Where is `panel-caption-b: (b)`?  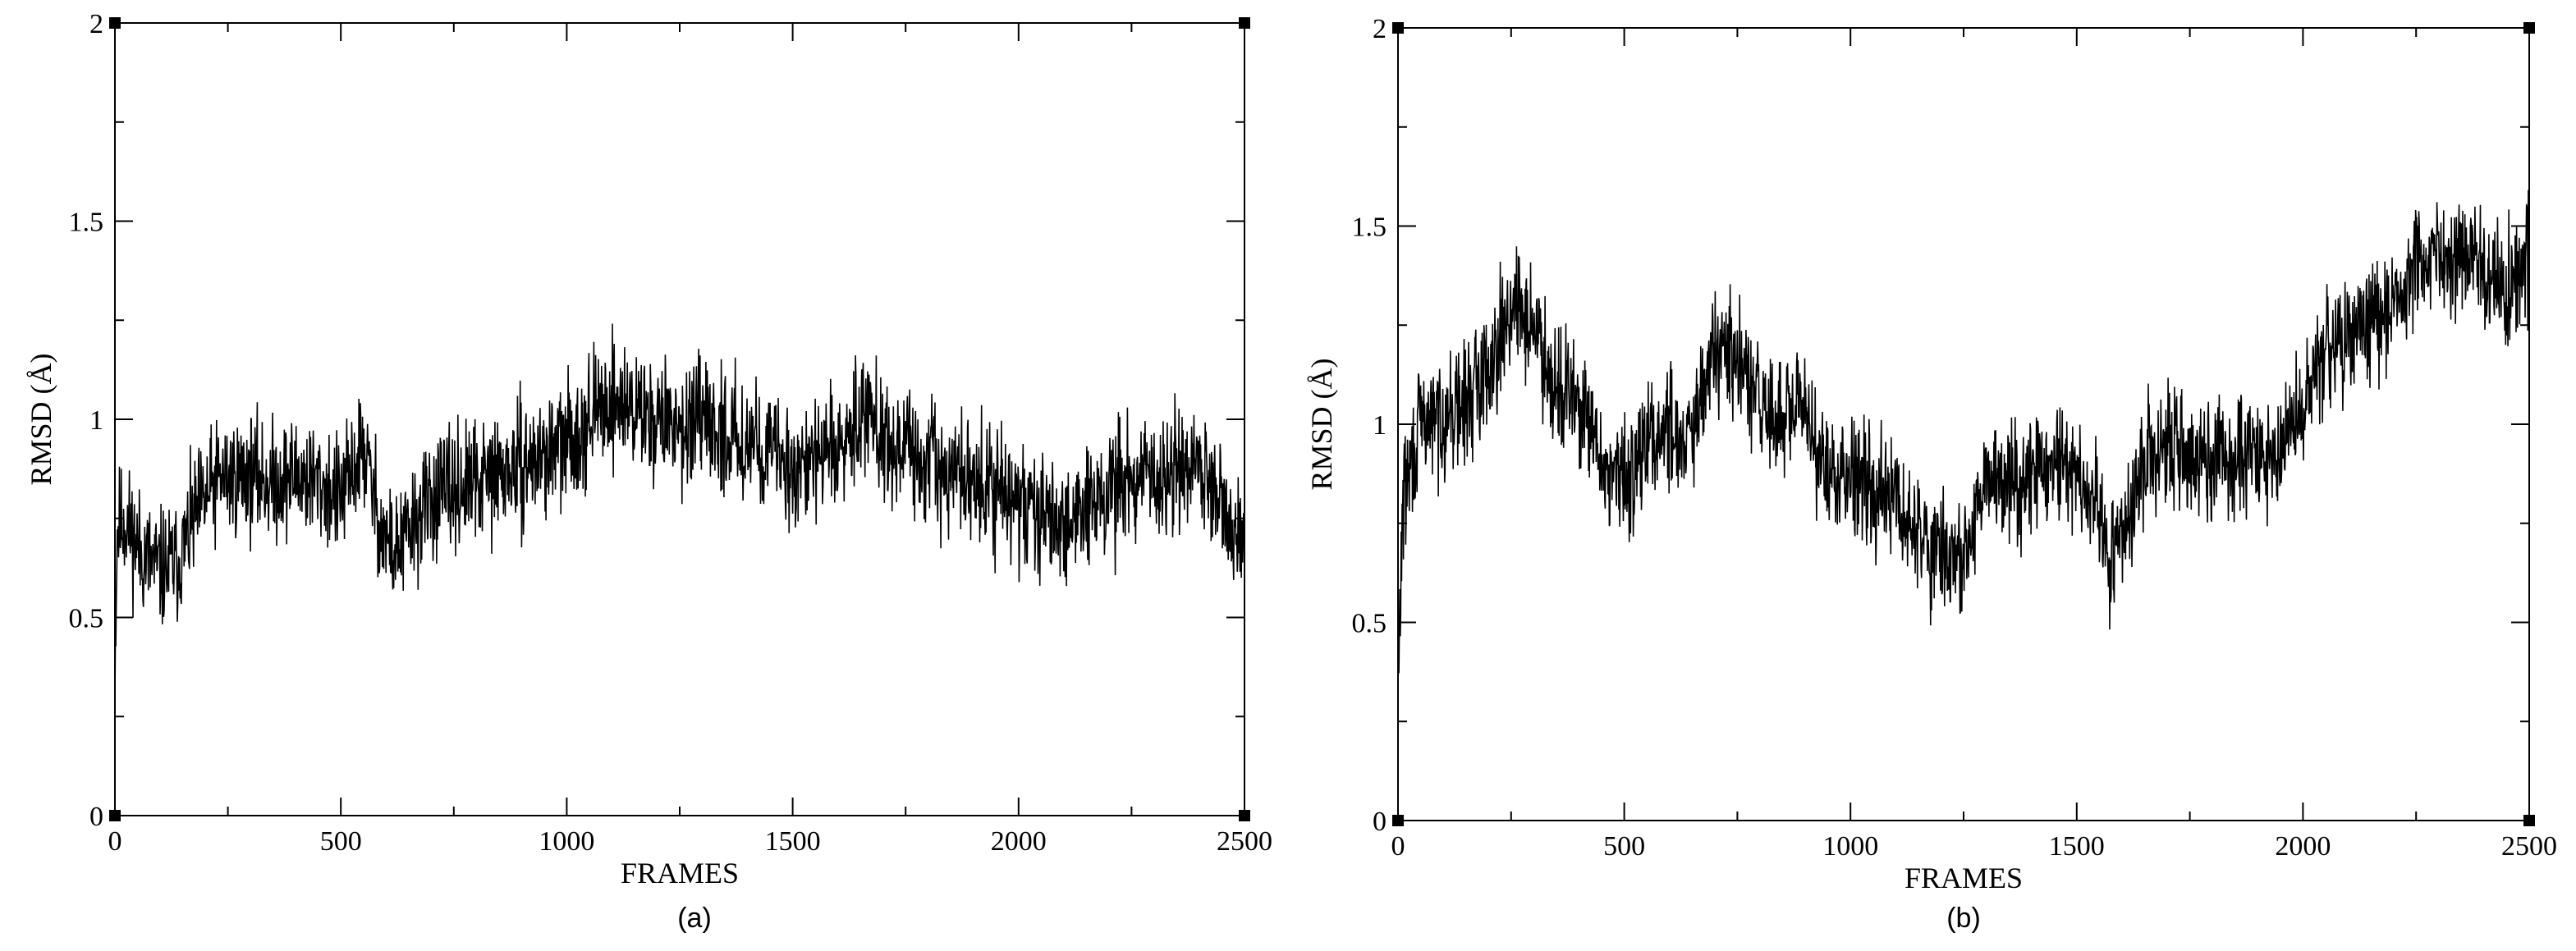 panel-caption-b: (b) is located at coordinates (1964, 918).